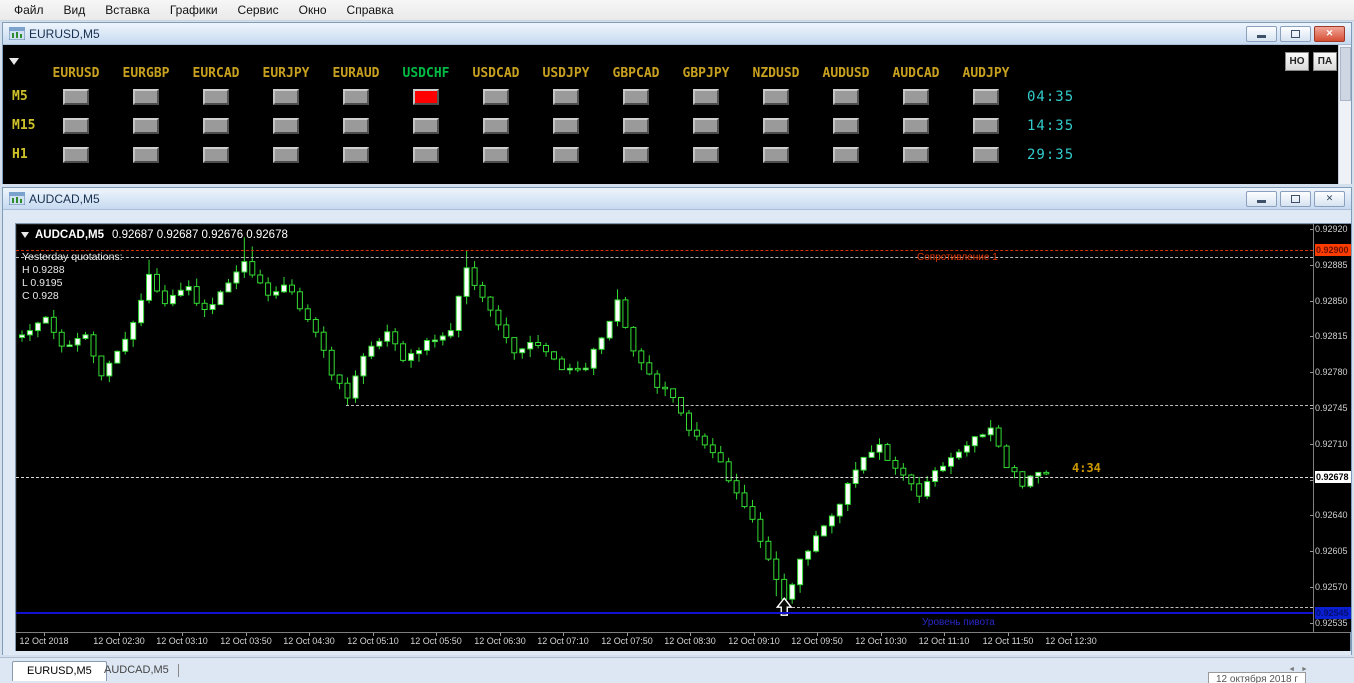 This screenshot has width=1354, height=683. Describe the element at coordinates (69, 235) in the screenshot. I see `ohlc-symbol: AUDCAD,M5` at that location.